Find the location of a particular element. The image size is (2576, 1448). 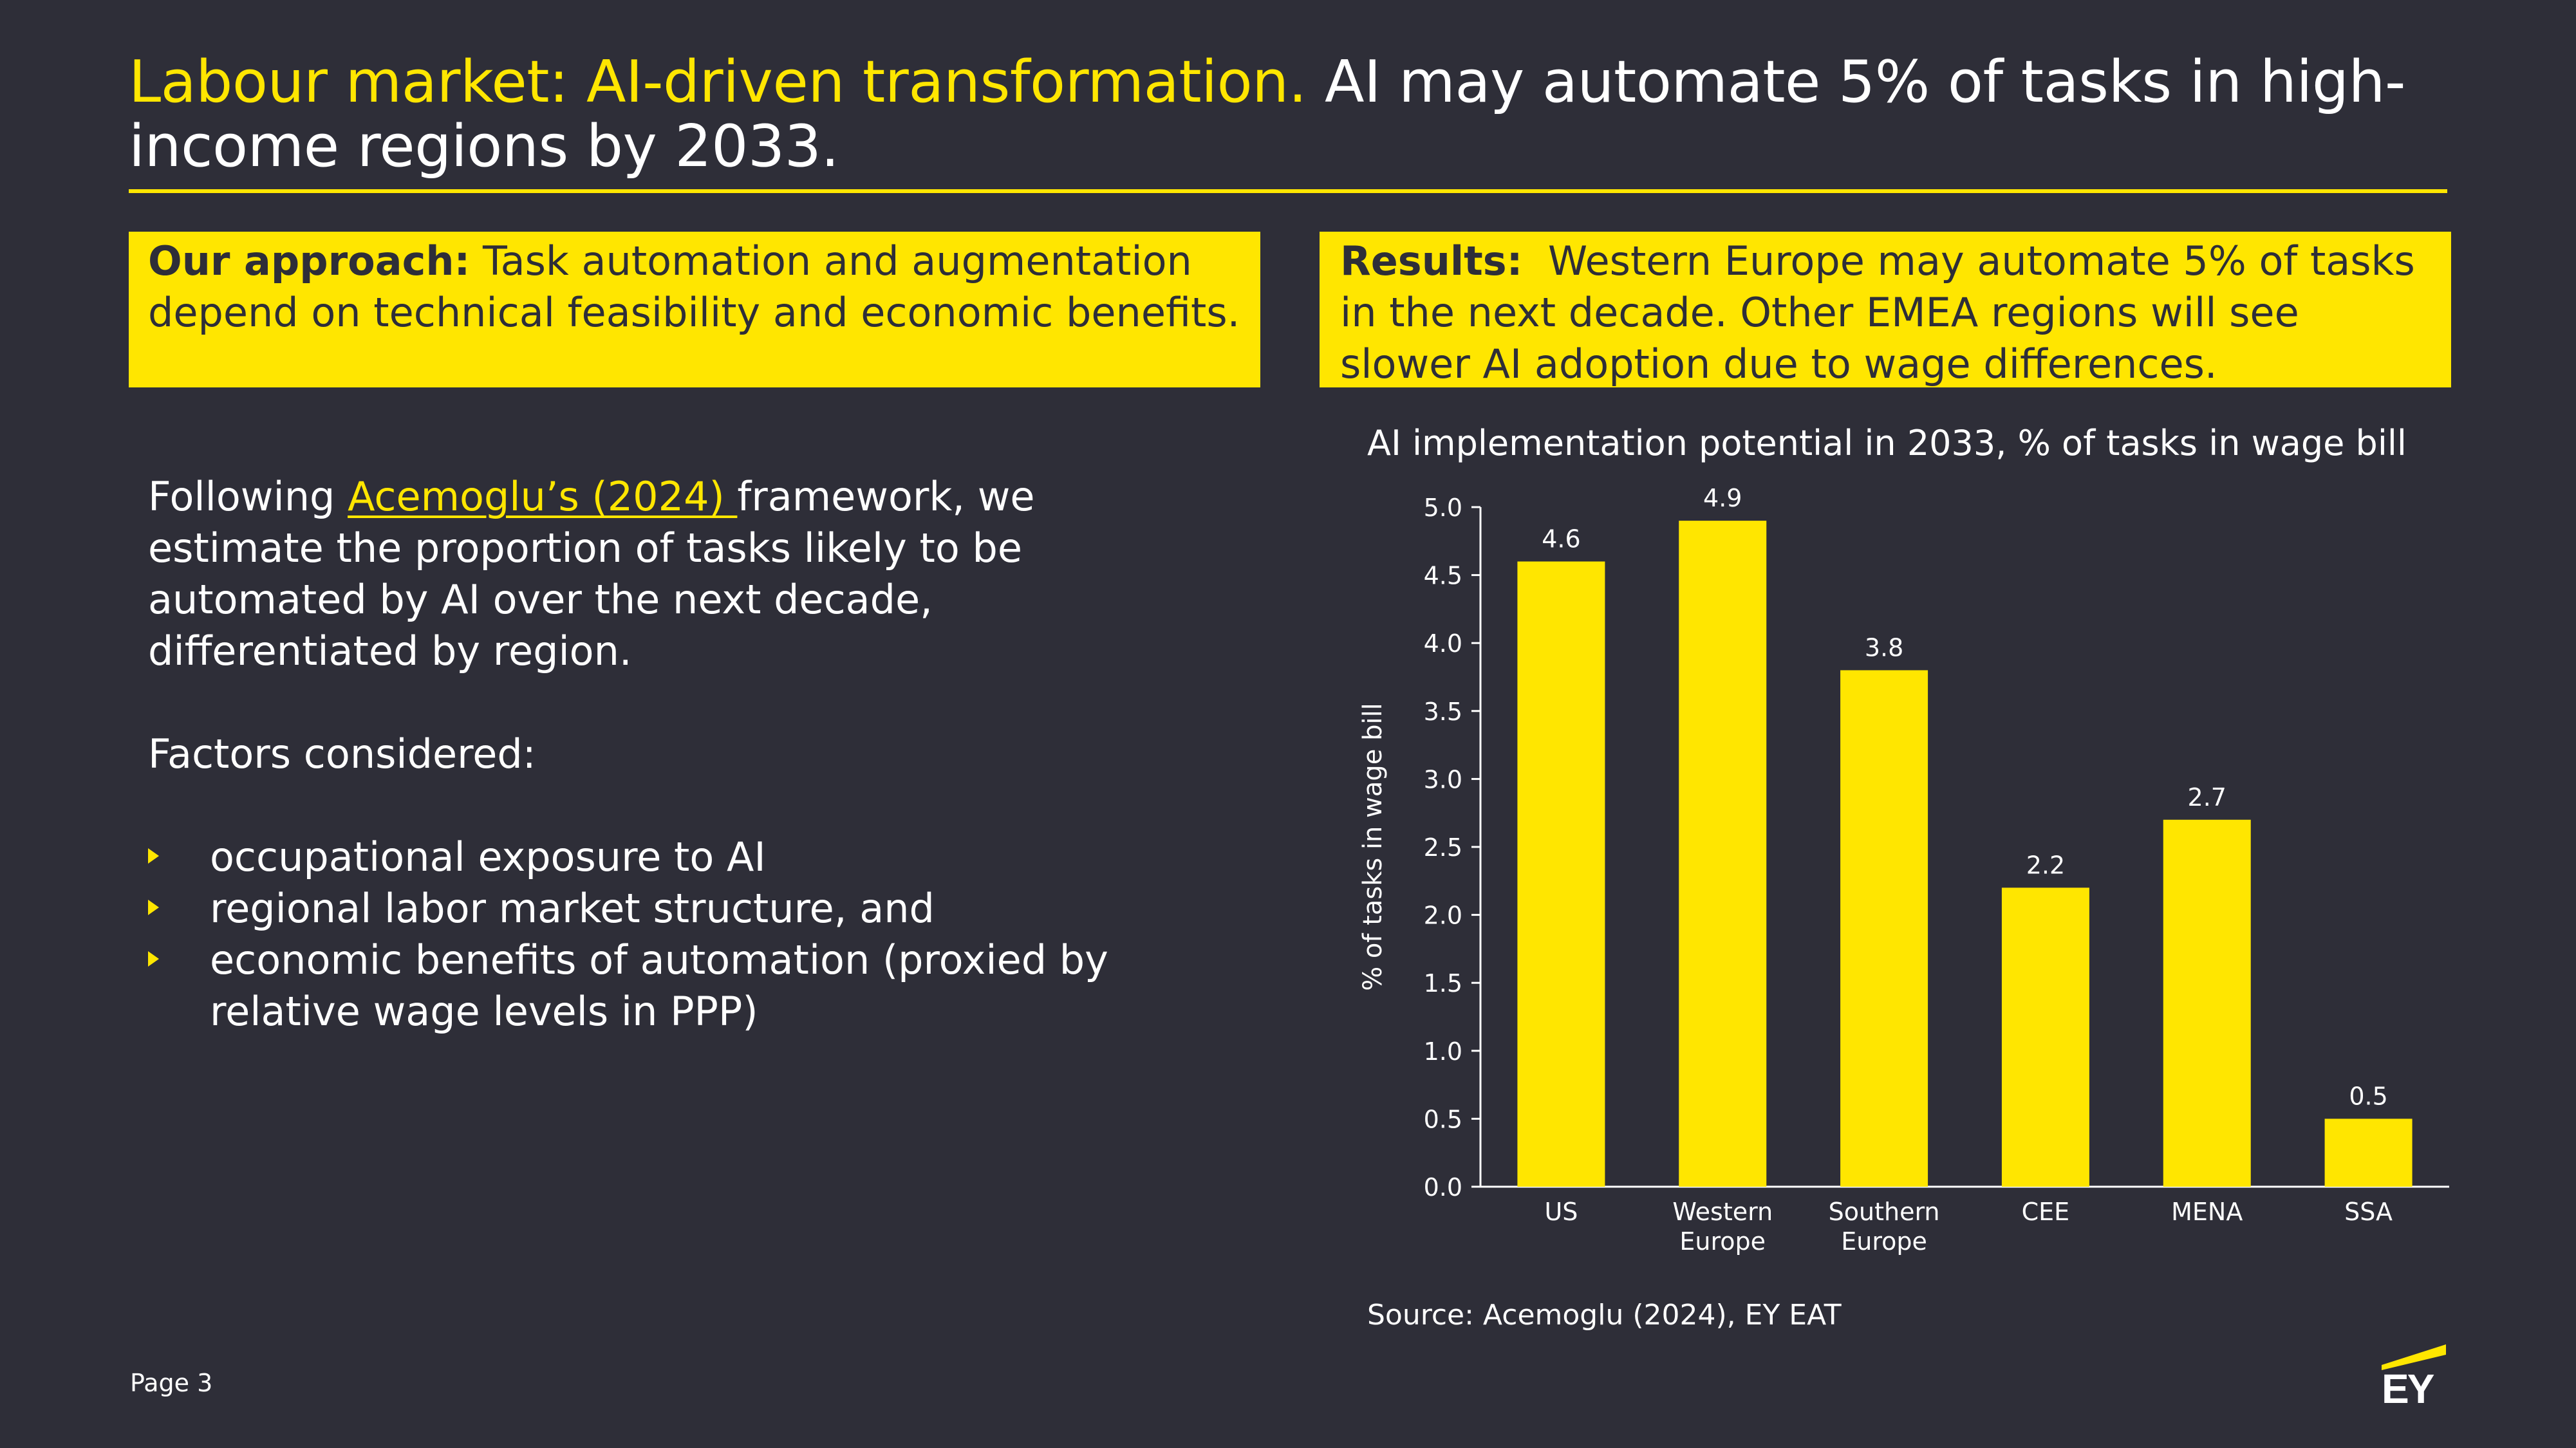

y-tick-label: 4.0 is located at coordinates (1443, 643).